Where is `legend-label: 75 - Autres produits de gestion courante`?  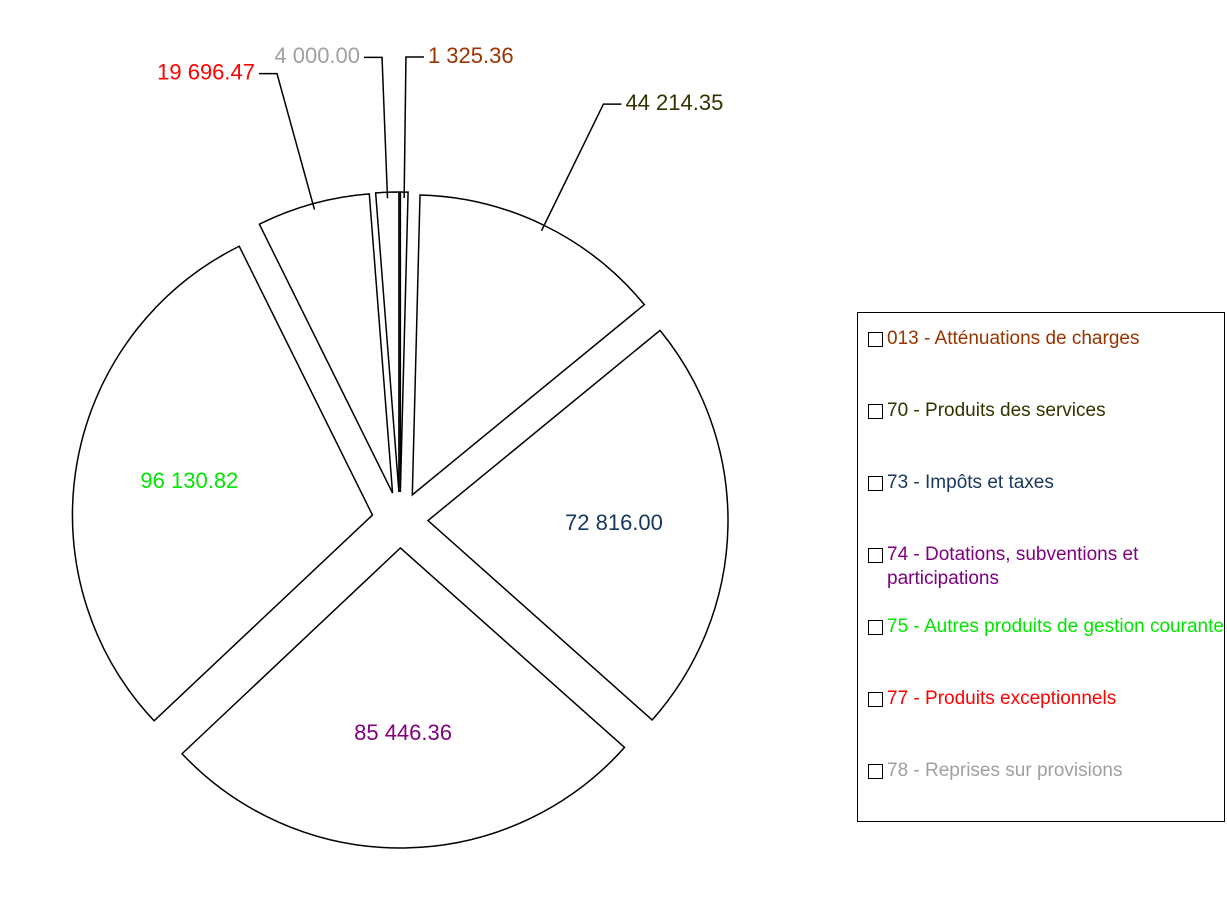 legend-label: 75 - Autres produits de gestion courante is located at coordinates (1055, 626).